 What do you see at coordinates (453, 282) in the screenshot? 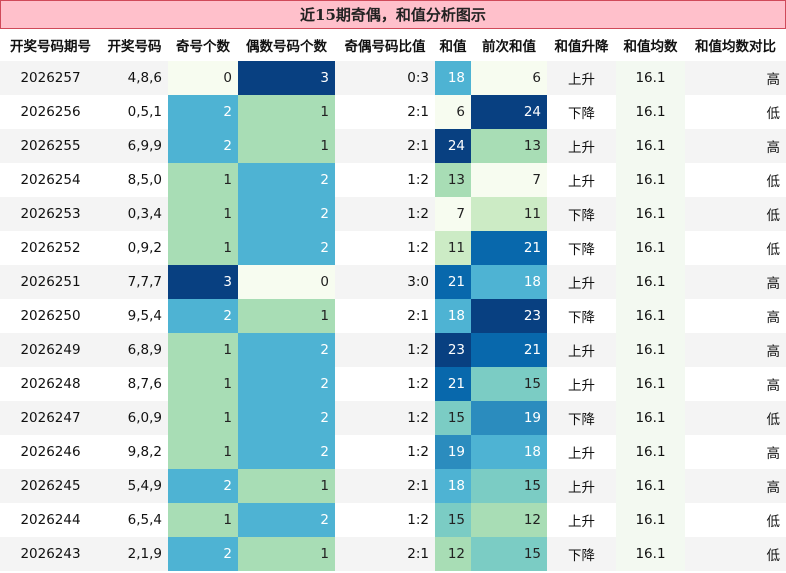
I see `cell-sum: 21` at bounding box center [453, 282].